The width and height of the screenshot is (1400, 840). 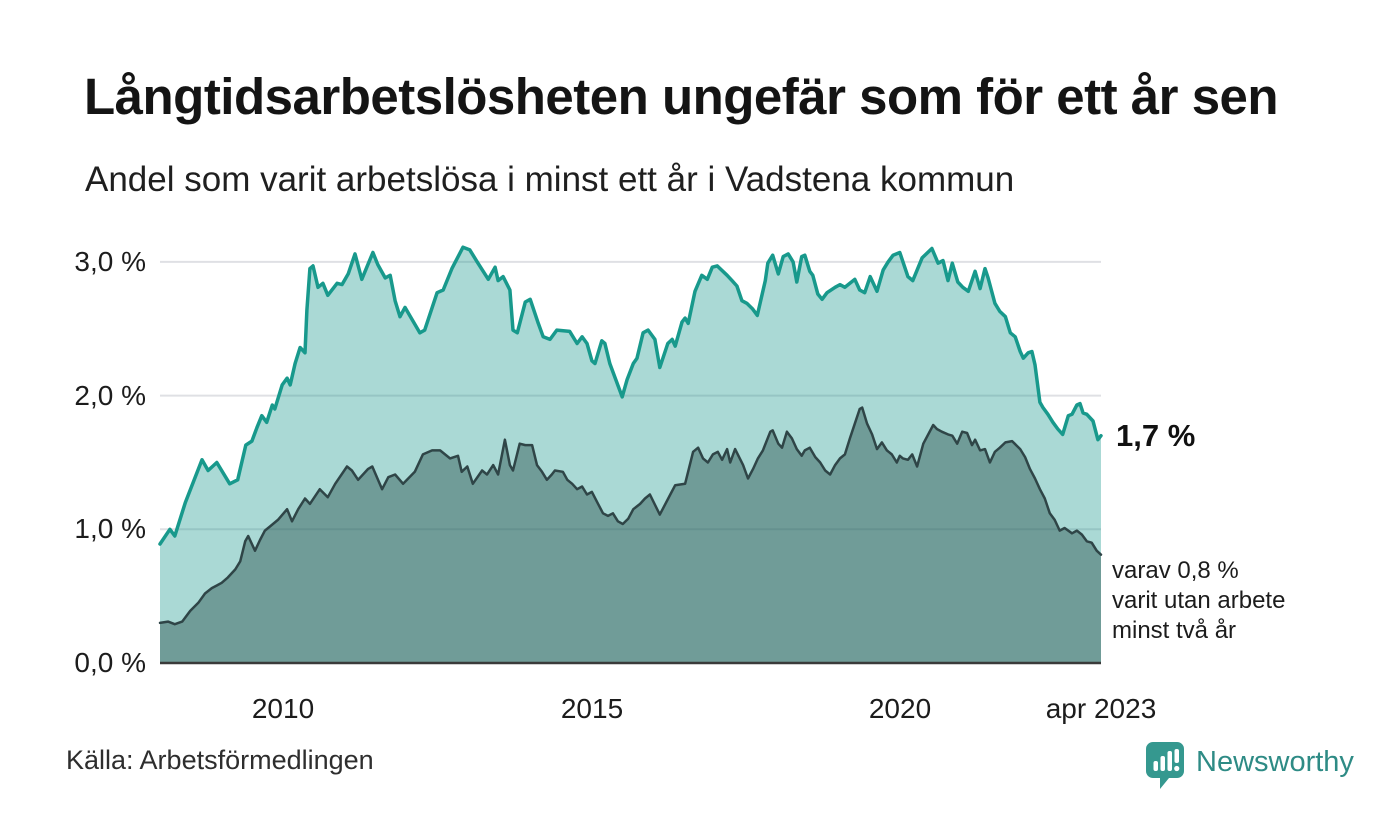 What do you see at coordinates (1166, 768) in the screenshot?
I see `newsworthy-bar-chart-pin-icon` at bounding box center [1166, 768].